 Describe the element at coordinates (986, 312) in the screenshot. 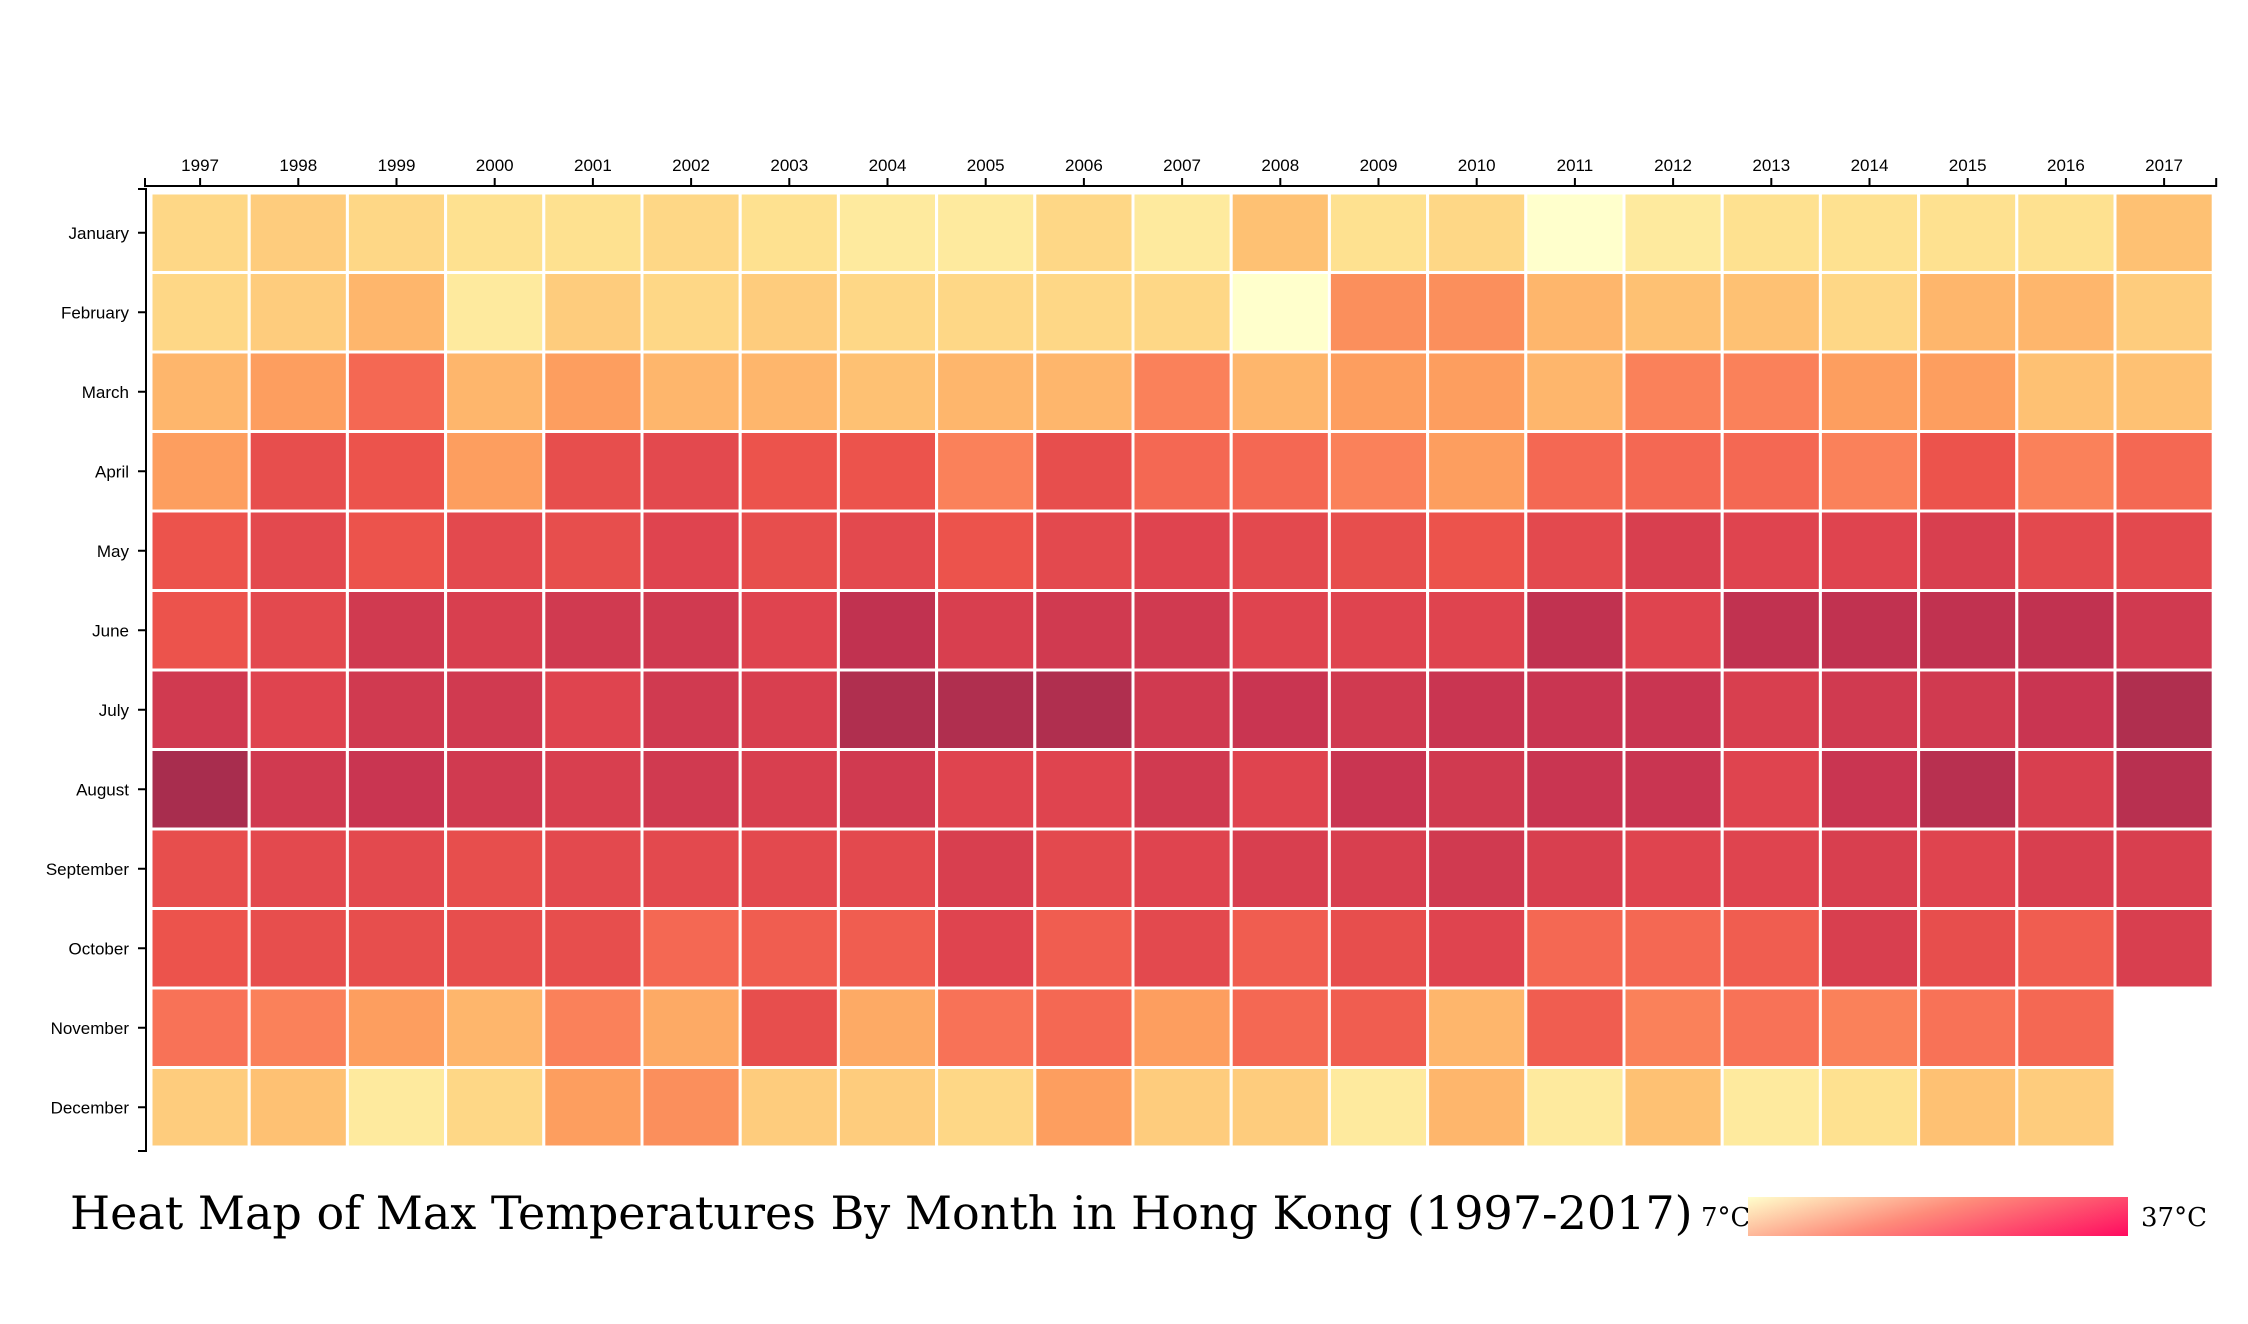

I see `heatmap-cell-february-2005` at that location.